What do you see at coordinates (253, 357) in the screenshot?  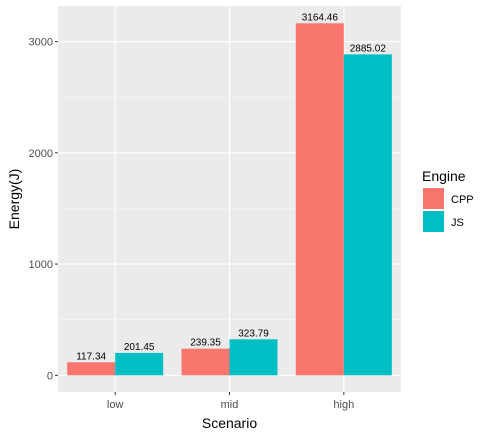 I see `bar-js-mid` at bounding box center [253, 357].